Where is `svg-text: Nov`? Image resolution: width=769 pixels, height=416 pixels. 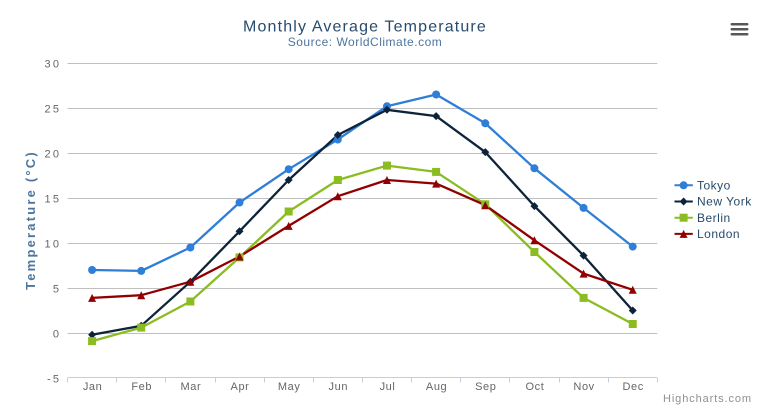 svg-text: Nov is located at coordinates (583, 387).